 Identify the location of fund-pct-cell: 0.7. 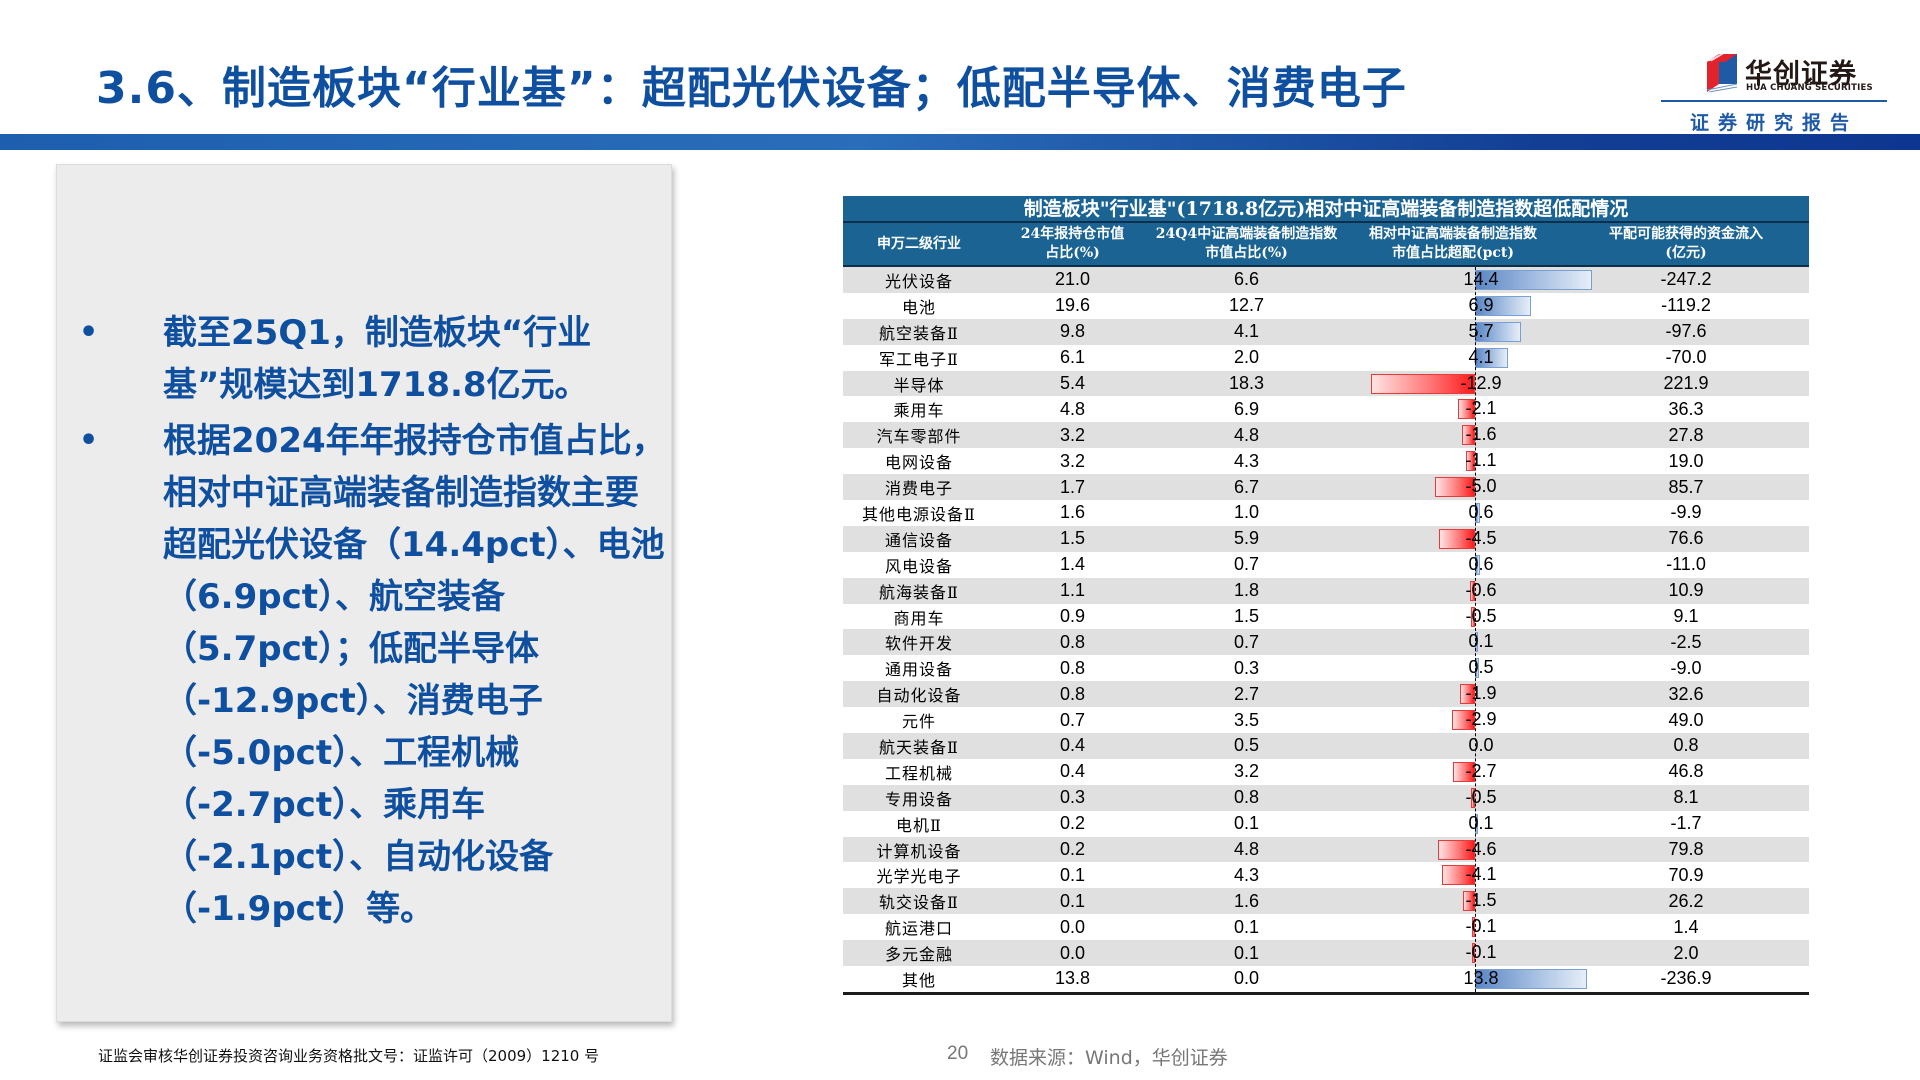
(1072, 719).